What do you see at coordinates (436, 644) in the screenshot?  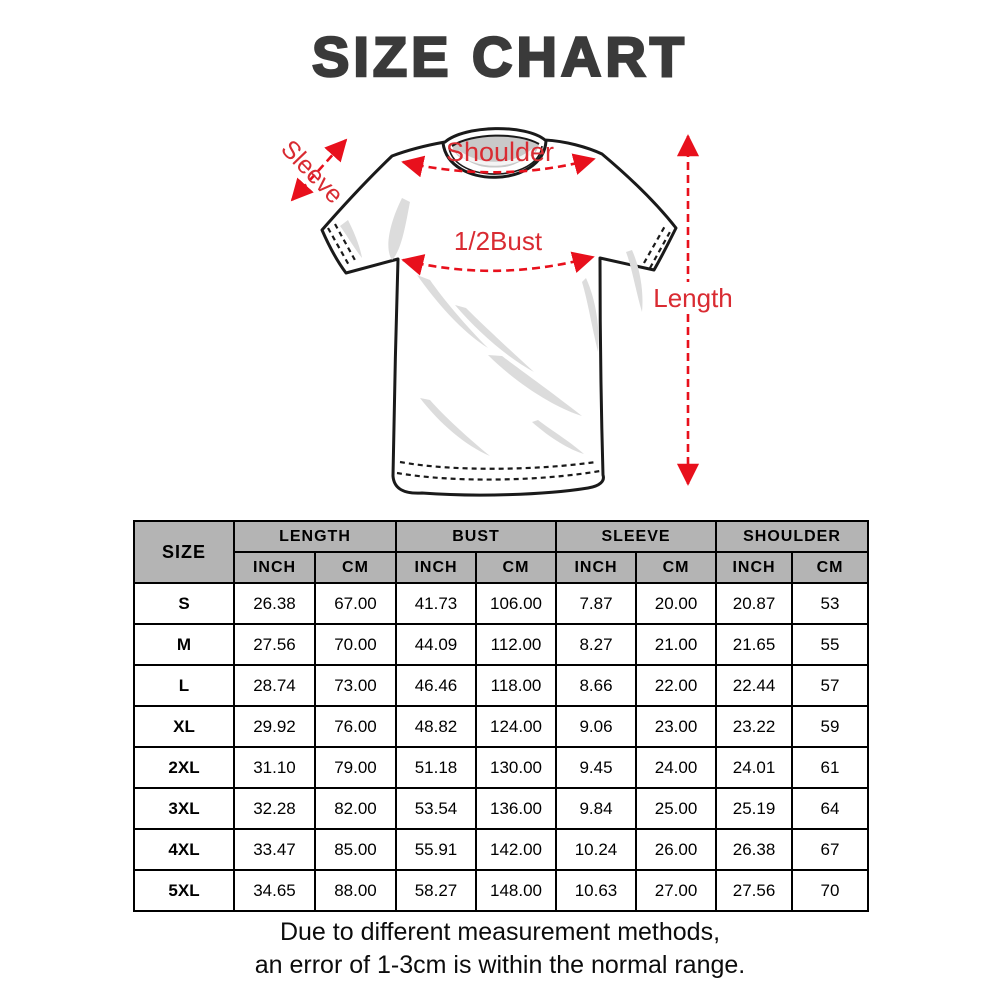 I see `value-cell: 44.09` at bounding box center [436, 644].